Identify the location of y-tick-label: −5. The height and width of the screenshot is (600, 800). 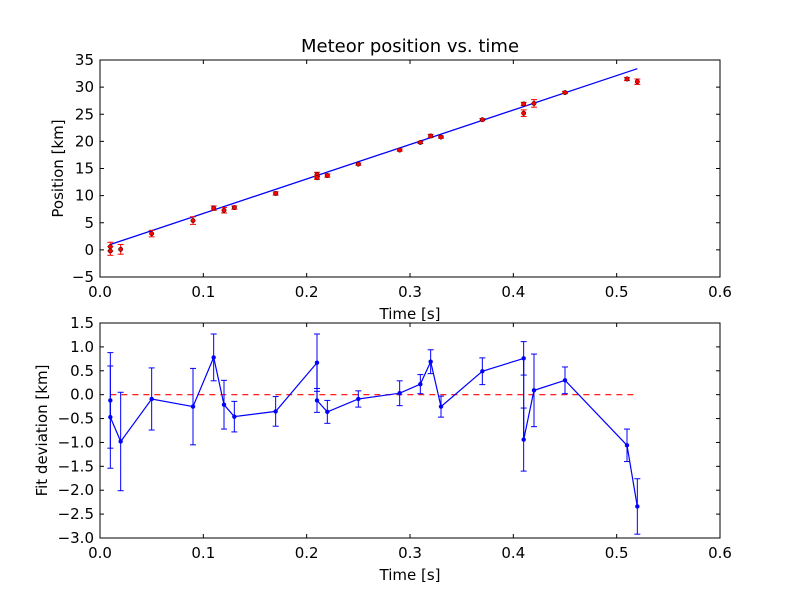
(83, 277).